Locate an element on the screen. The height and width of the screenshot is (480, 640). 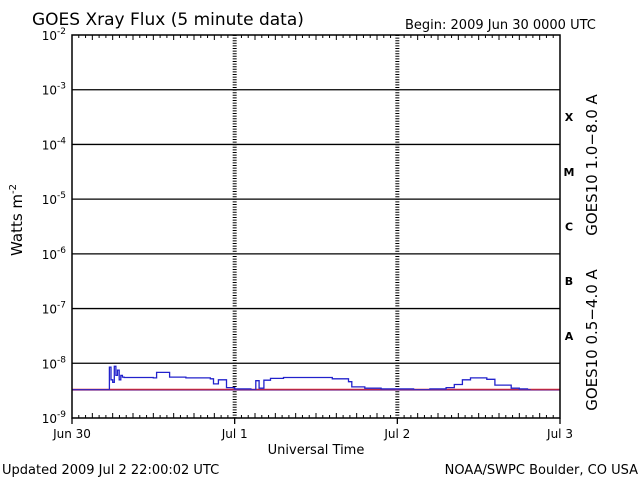
flare-class-label: C is located at coordinates (569, 227).